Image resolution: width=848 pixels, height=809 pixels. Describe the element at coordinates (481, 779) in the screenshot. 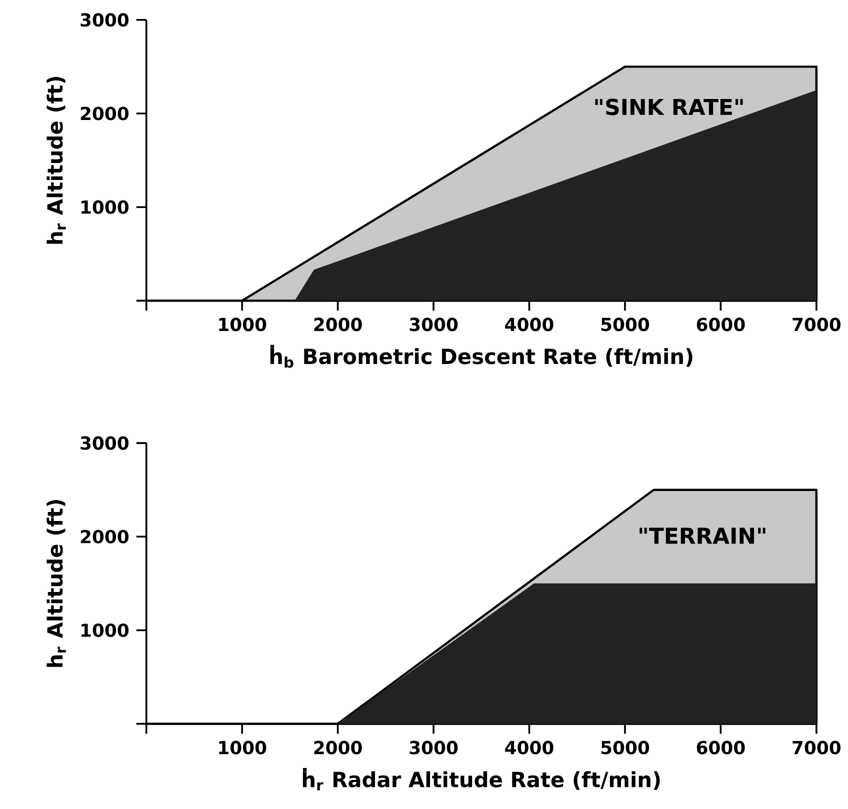

I see `x-axis-title: ḣ$_{r}$ Radar Altitude Rate (ft/min)` at that location.